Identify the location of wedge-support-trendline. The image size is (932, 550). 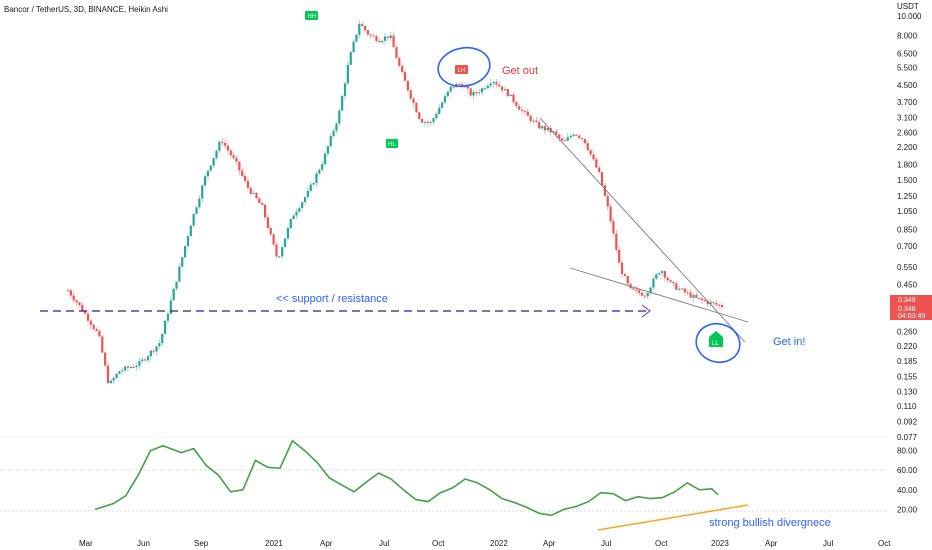
(659, 295).